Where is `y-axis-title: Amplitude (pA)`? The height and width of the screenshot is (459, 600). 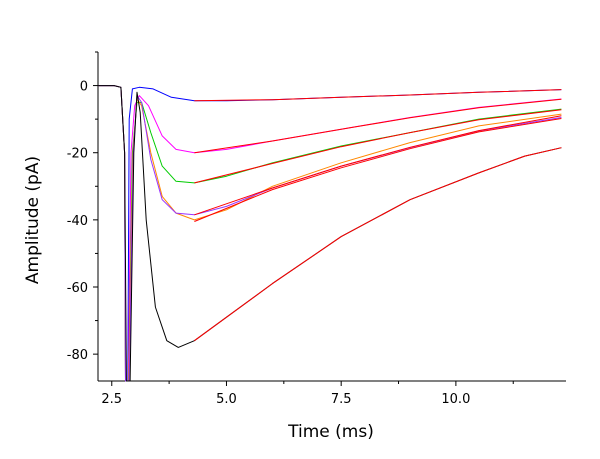 y-axis-title: Amplitude (pA) is located at coordinates (33, 220).